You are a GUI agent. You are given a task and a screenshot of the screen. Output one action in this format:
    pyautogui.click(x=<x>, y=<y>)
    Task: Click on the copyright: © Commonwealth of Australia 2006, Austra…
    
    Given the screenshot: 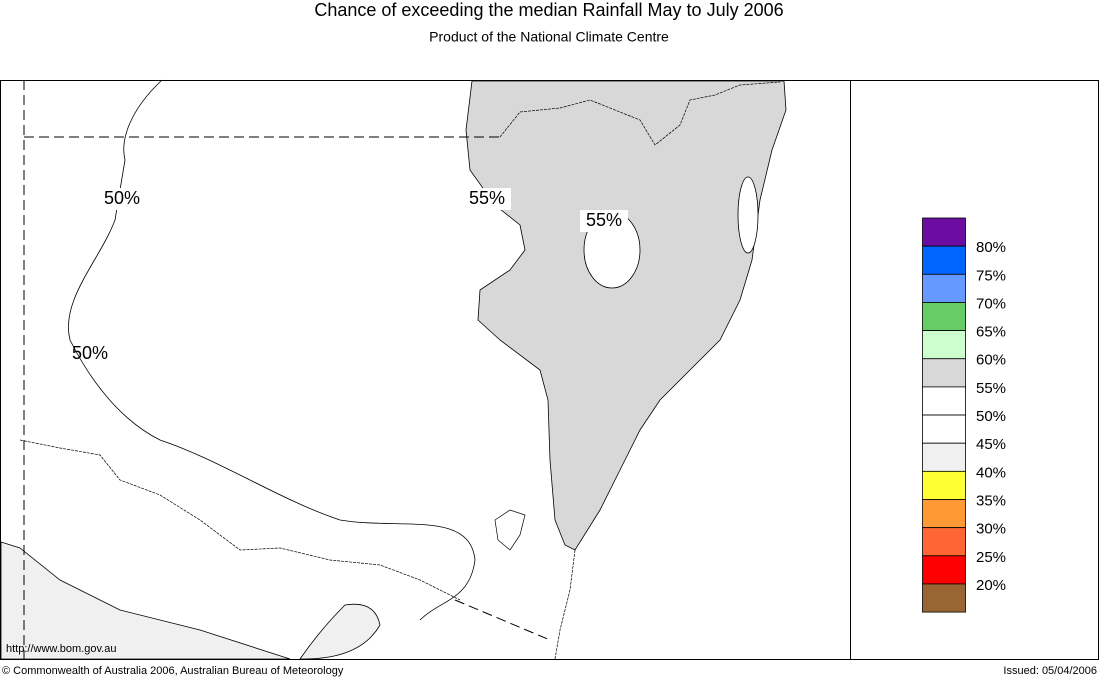 What is the action you would take?
    pyautogui.click(x=173, y=671)
    